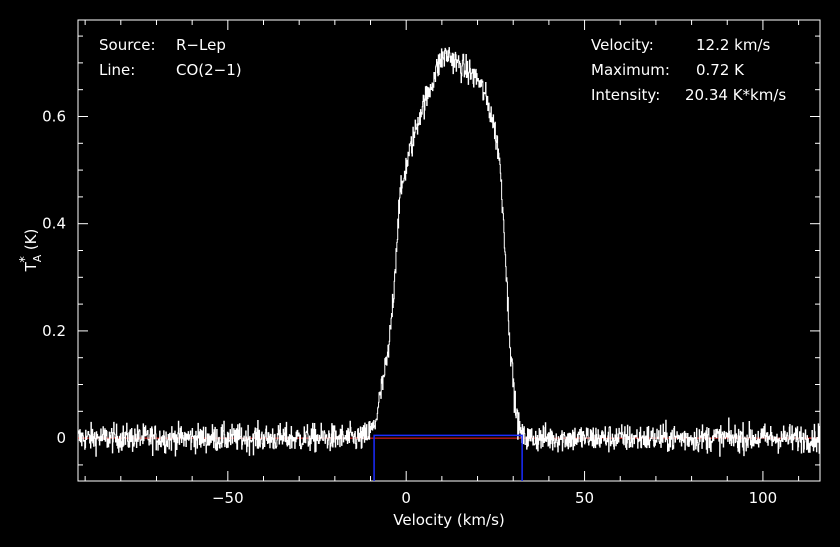 The width and height of the screenshot is (840, 547). Describe the element at coordinates (61, 438) in the screenshot. I see `y-tick-label: 0` at that location.